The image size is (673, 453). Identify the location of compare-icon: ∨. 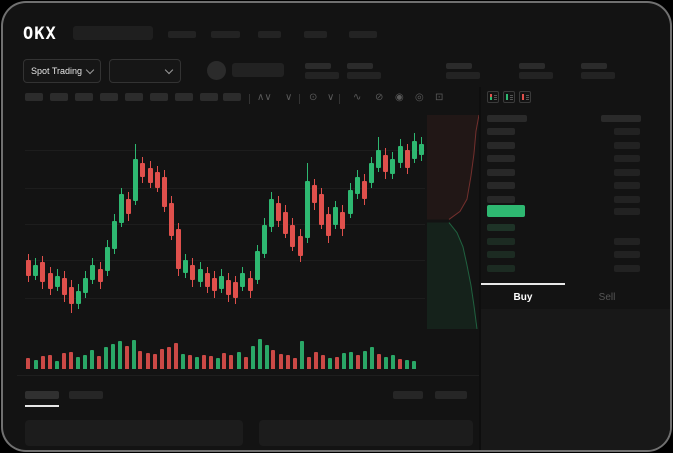
(331, 97).